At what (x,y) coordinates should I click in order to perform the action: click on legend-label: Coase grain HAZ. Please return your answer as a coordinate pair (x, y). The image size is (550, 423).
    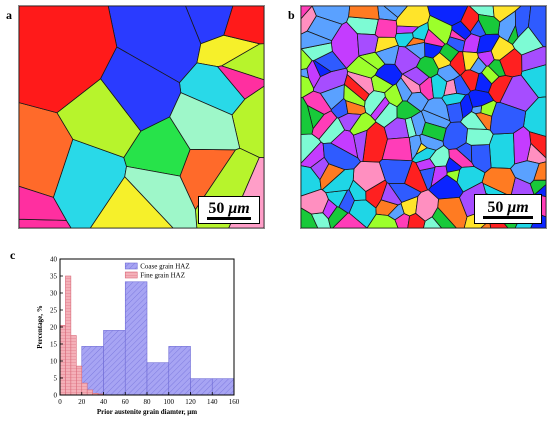
    Looking at the image, I should click on (164, 267).